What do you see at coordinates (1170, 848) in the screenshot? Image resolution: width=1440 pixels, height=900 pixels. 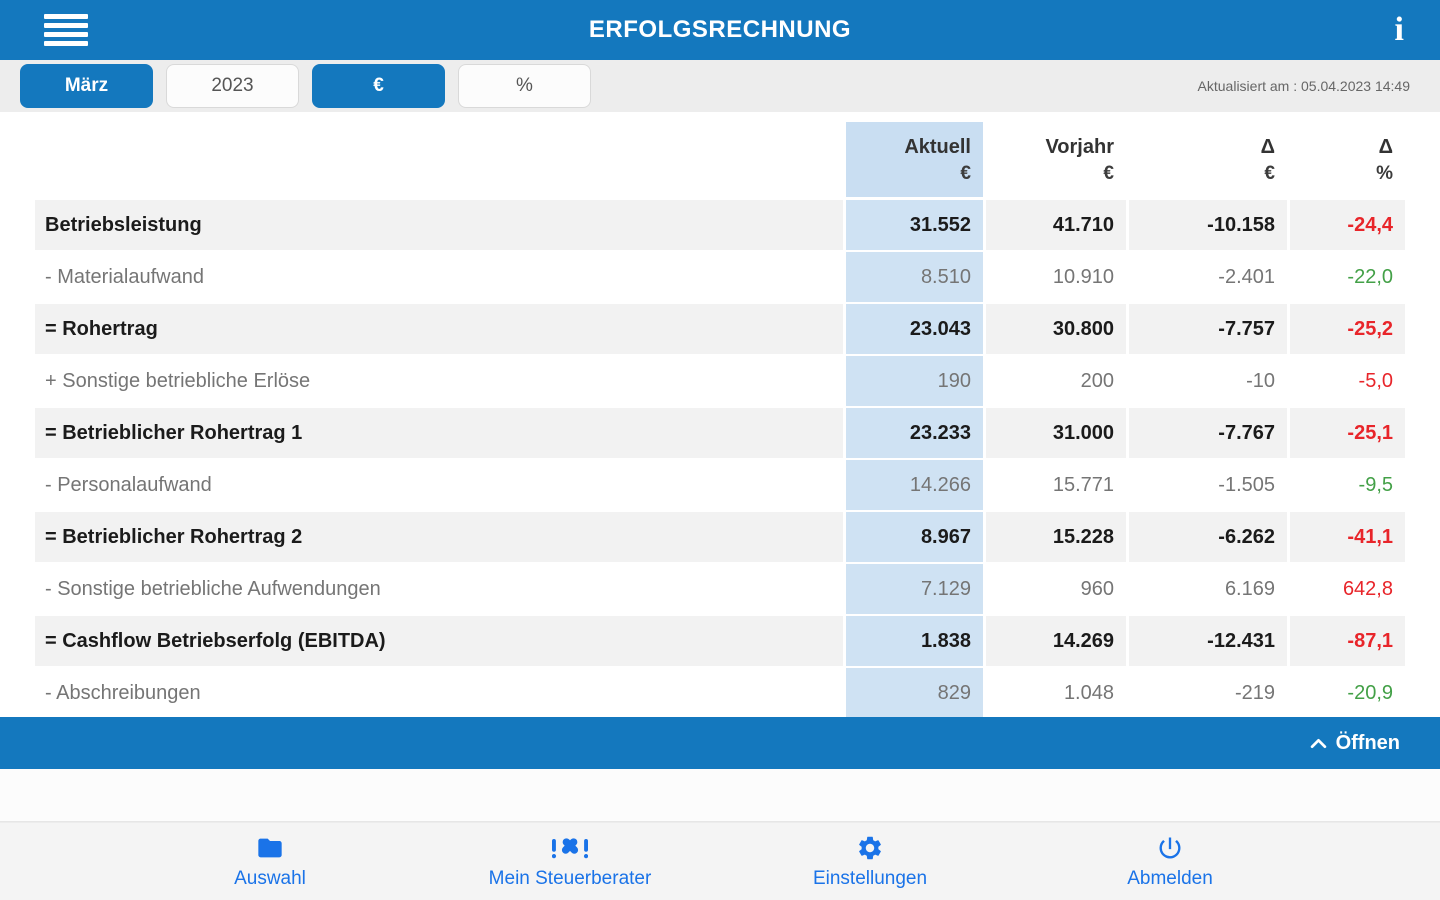 I see `power-icon` at bounding box center [1170, 848].